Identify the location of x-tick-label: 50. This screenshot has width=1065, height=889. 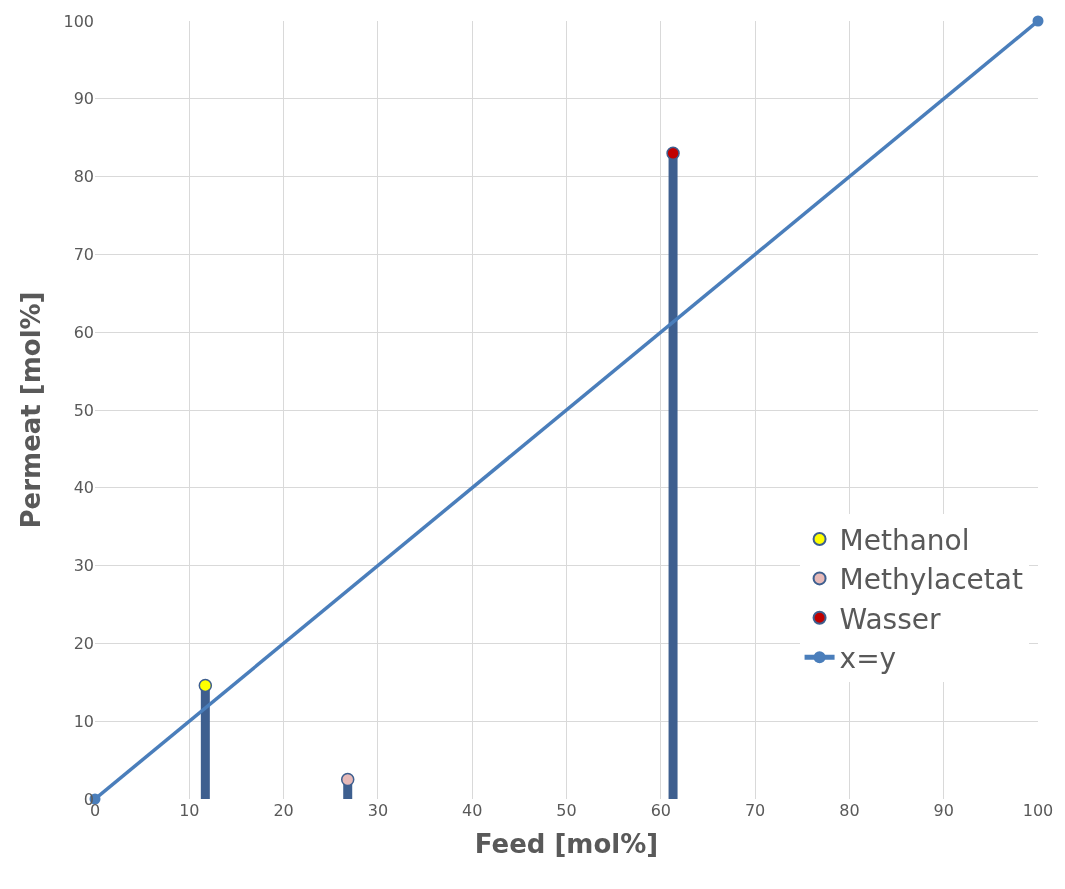
(566, 810).